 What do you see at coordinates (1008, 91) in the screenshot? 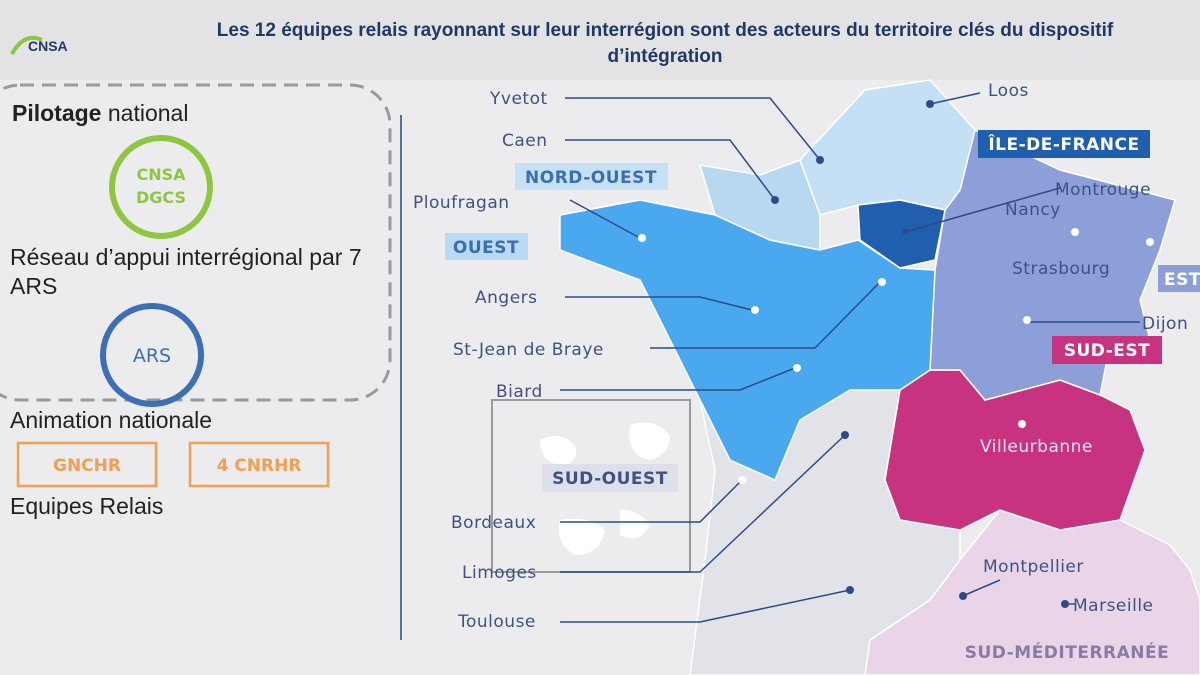
I see `city: Loos` at bounding box center [1008, 91].